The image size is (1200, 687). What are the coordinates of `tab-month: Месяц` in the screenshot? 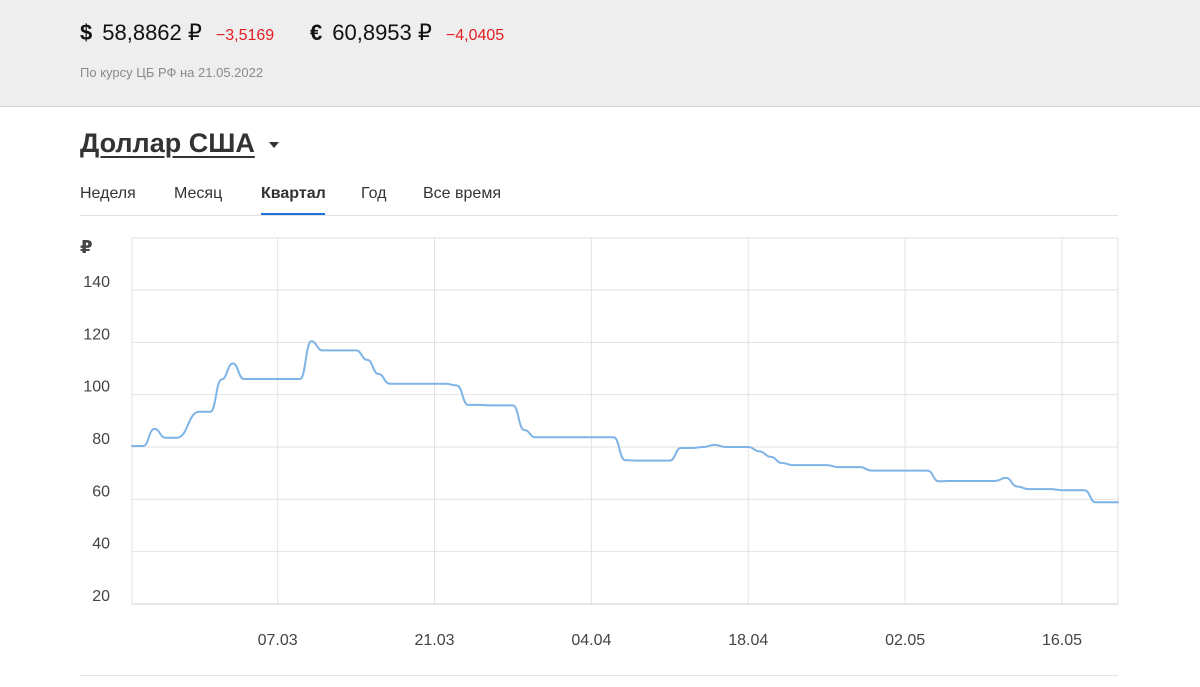 It's located at (198, 193).